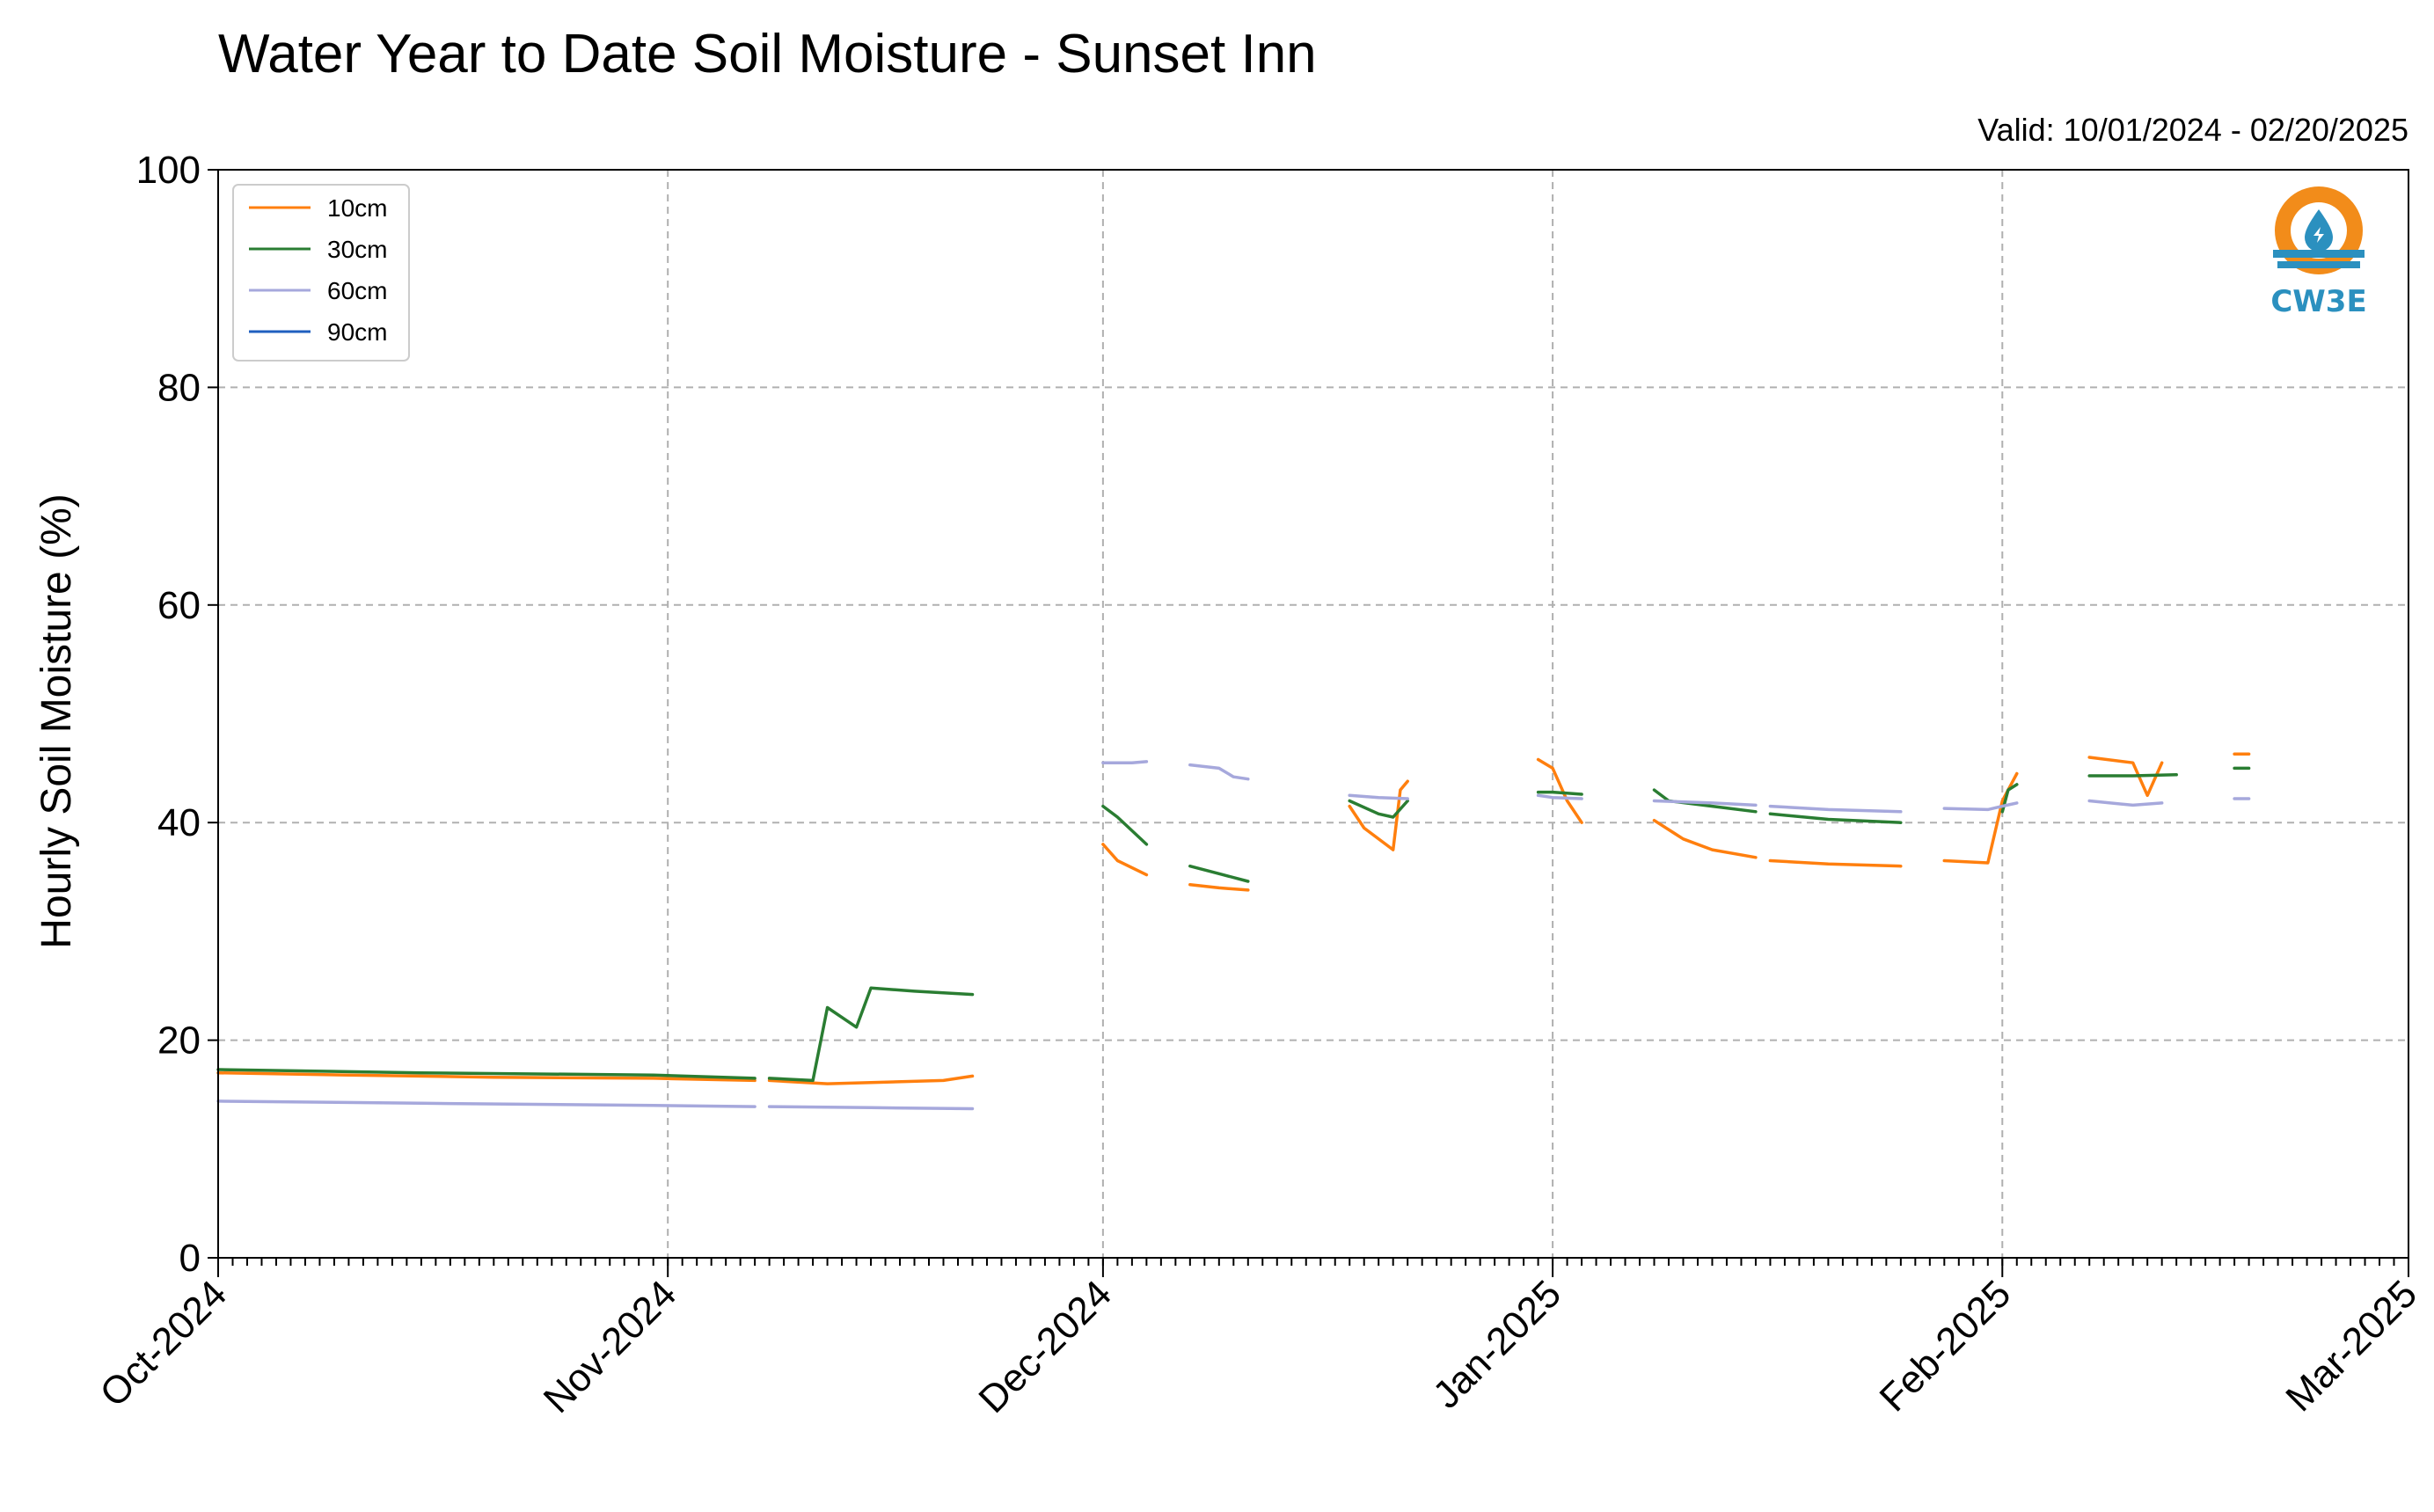  What do you see at coordinates (357, 249) in the screenshot?
I see `legend-label: 30cm` at bounding box center [357, 249].